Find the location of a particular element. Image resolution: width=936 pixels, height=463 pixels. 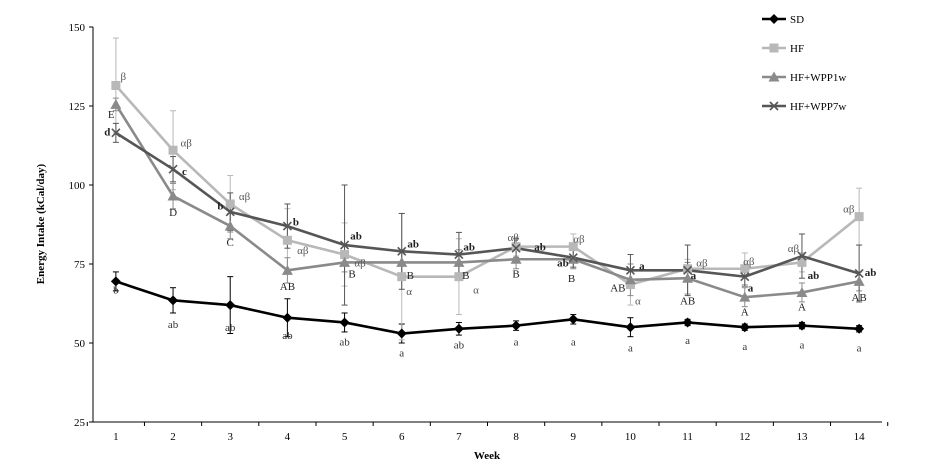

significance-label: β is located at coordinates (123, 77).